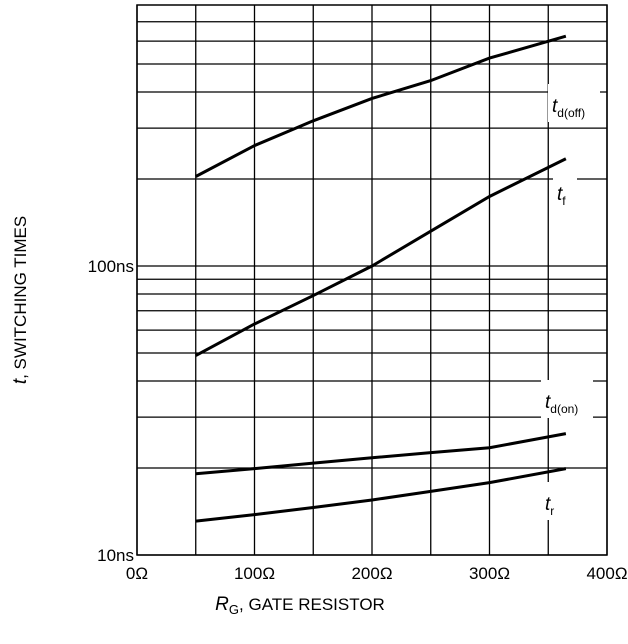  Describe the element at coordinates (234, 609) in the screenshot. I see `x-label-sub: G` at that location.